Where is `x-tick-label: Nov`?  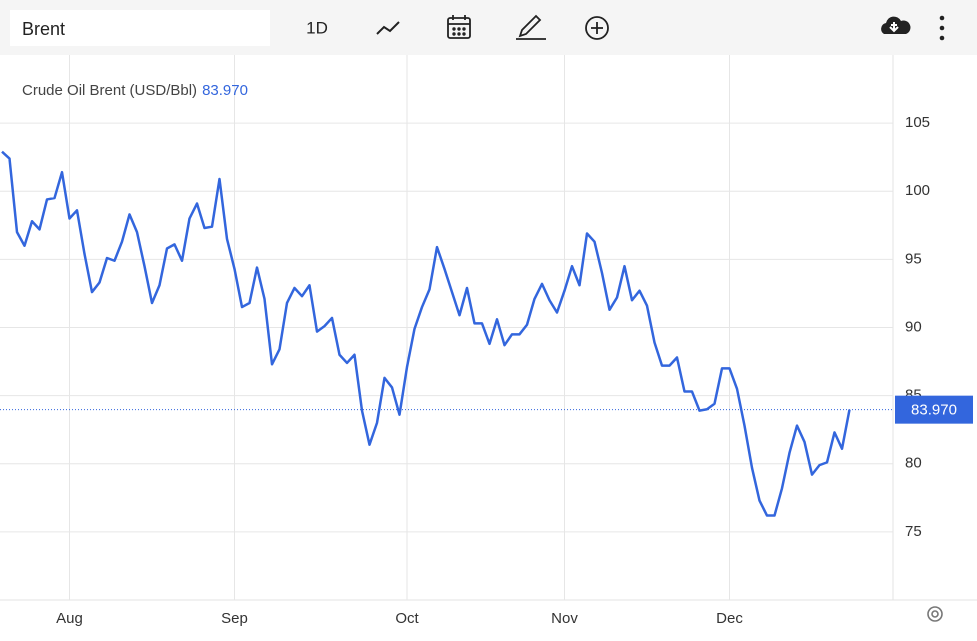 x-tick-label: Nov is located at coordinates (564, 618).